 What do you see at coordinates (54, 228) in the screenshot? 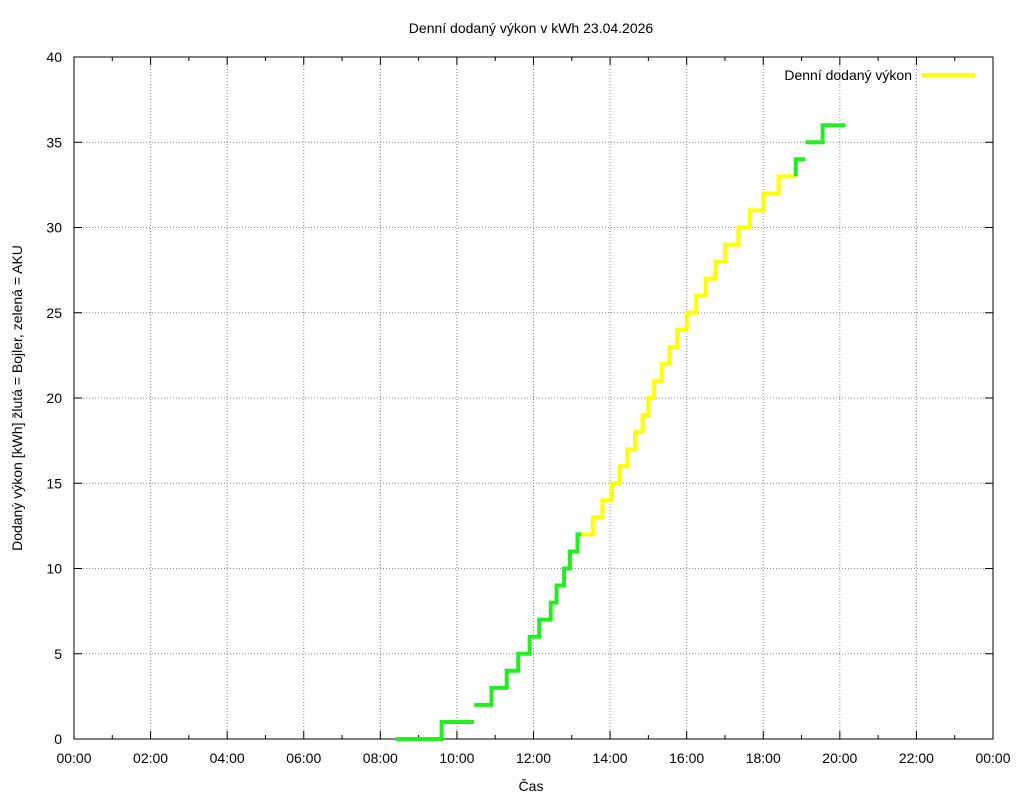
I see `y-tick-label: 30` at bounding box center [54, 228].